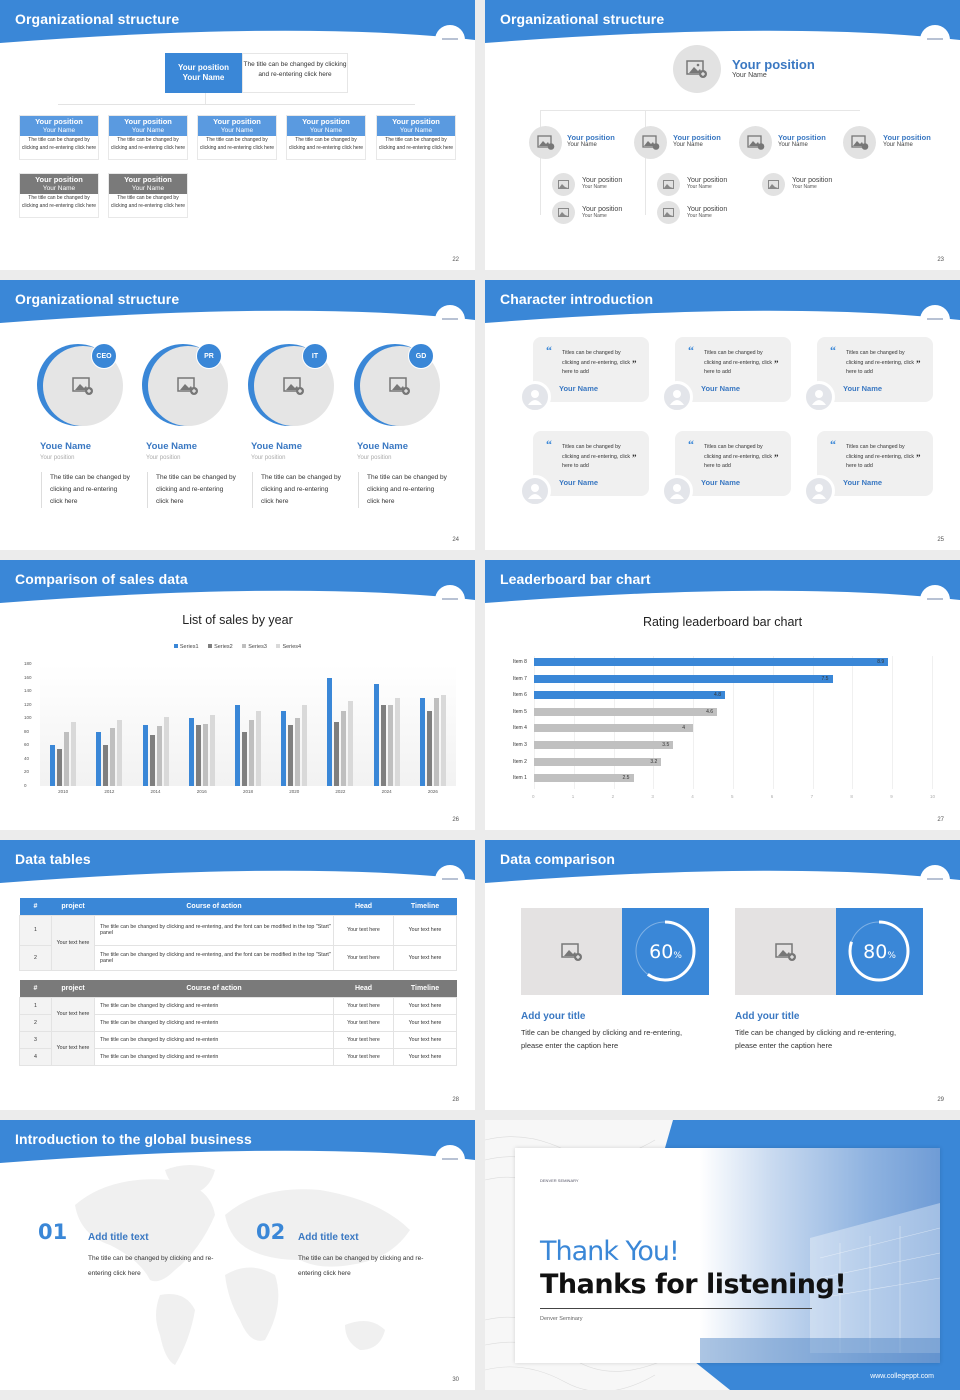  Describe the element at coordinates (722, 307) in the screenshot. I see `slide-header: Character introduction` at that location.